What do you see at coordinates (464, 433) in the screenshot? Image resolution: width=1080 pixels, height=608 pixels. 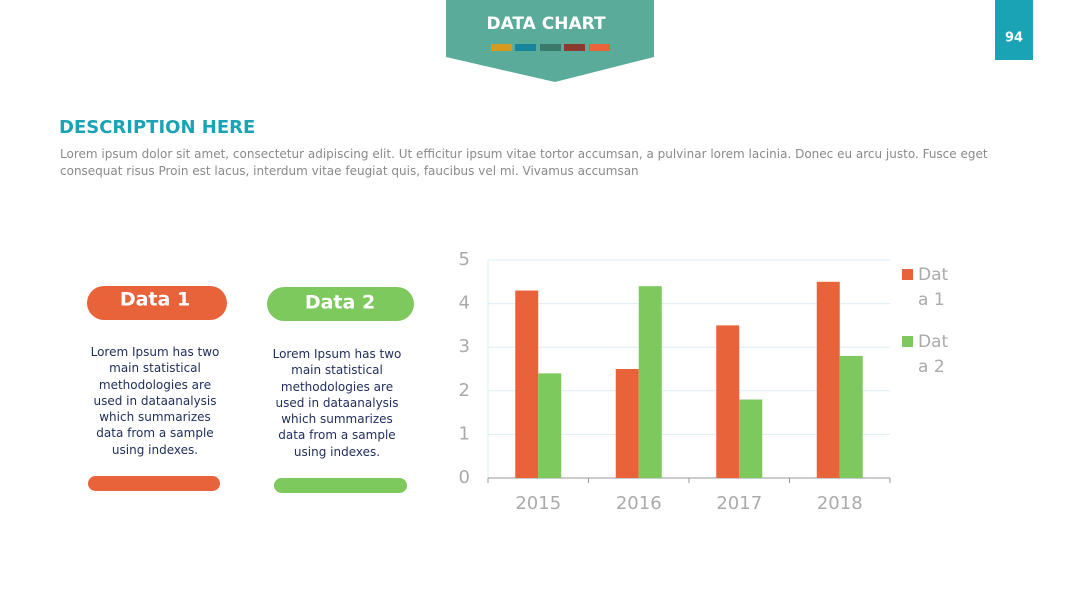 I see `y-tick-label: 1` at bounding box center [464, 433].